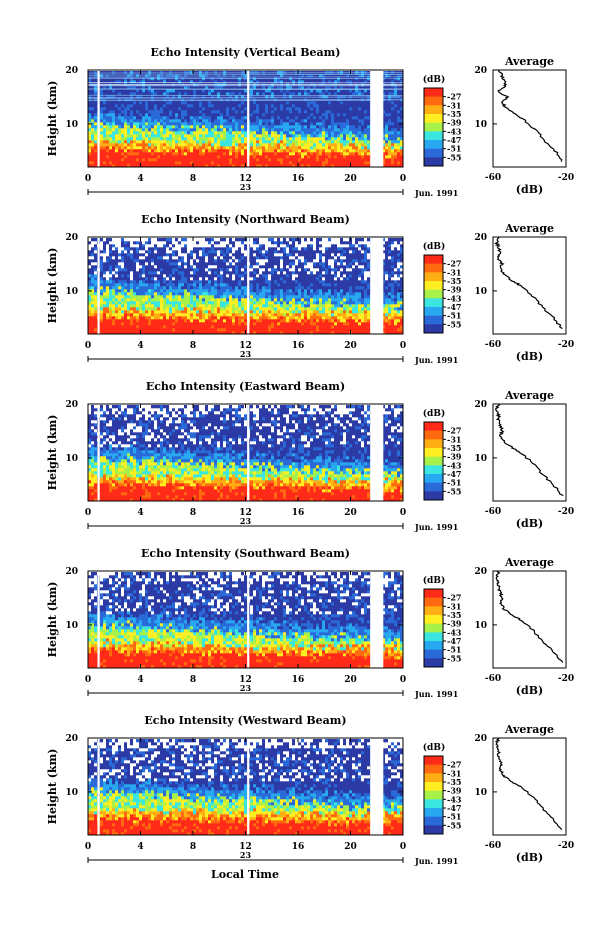 The width and height of the screenshot is (616, 929). I want to click on x-tick-label: 4, so click(140, 346).